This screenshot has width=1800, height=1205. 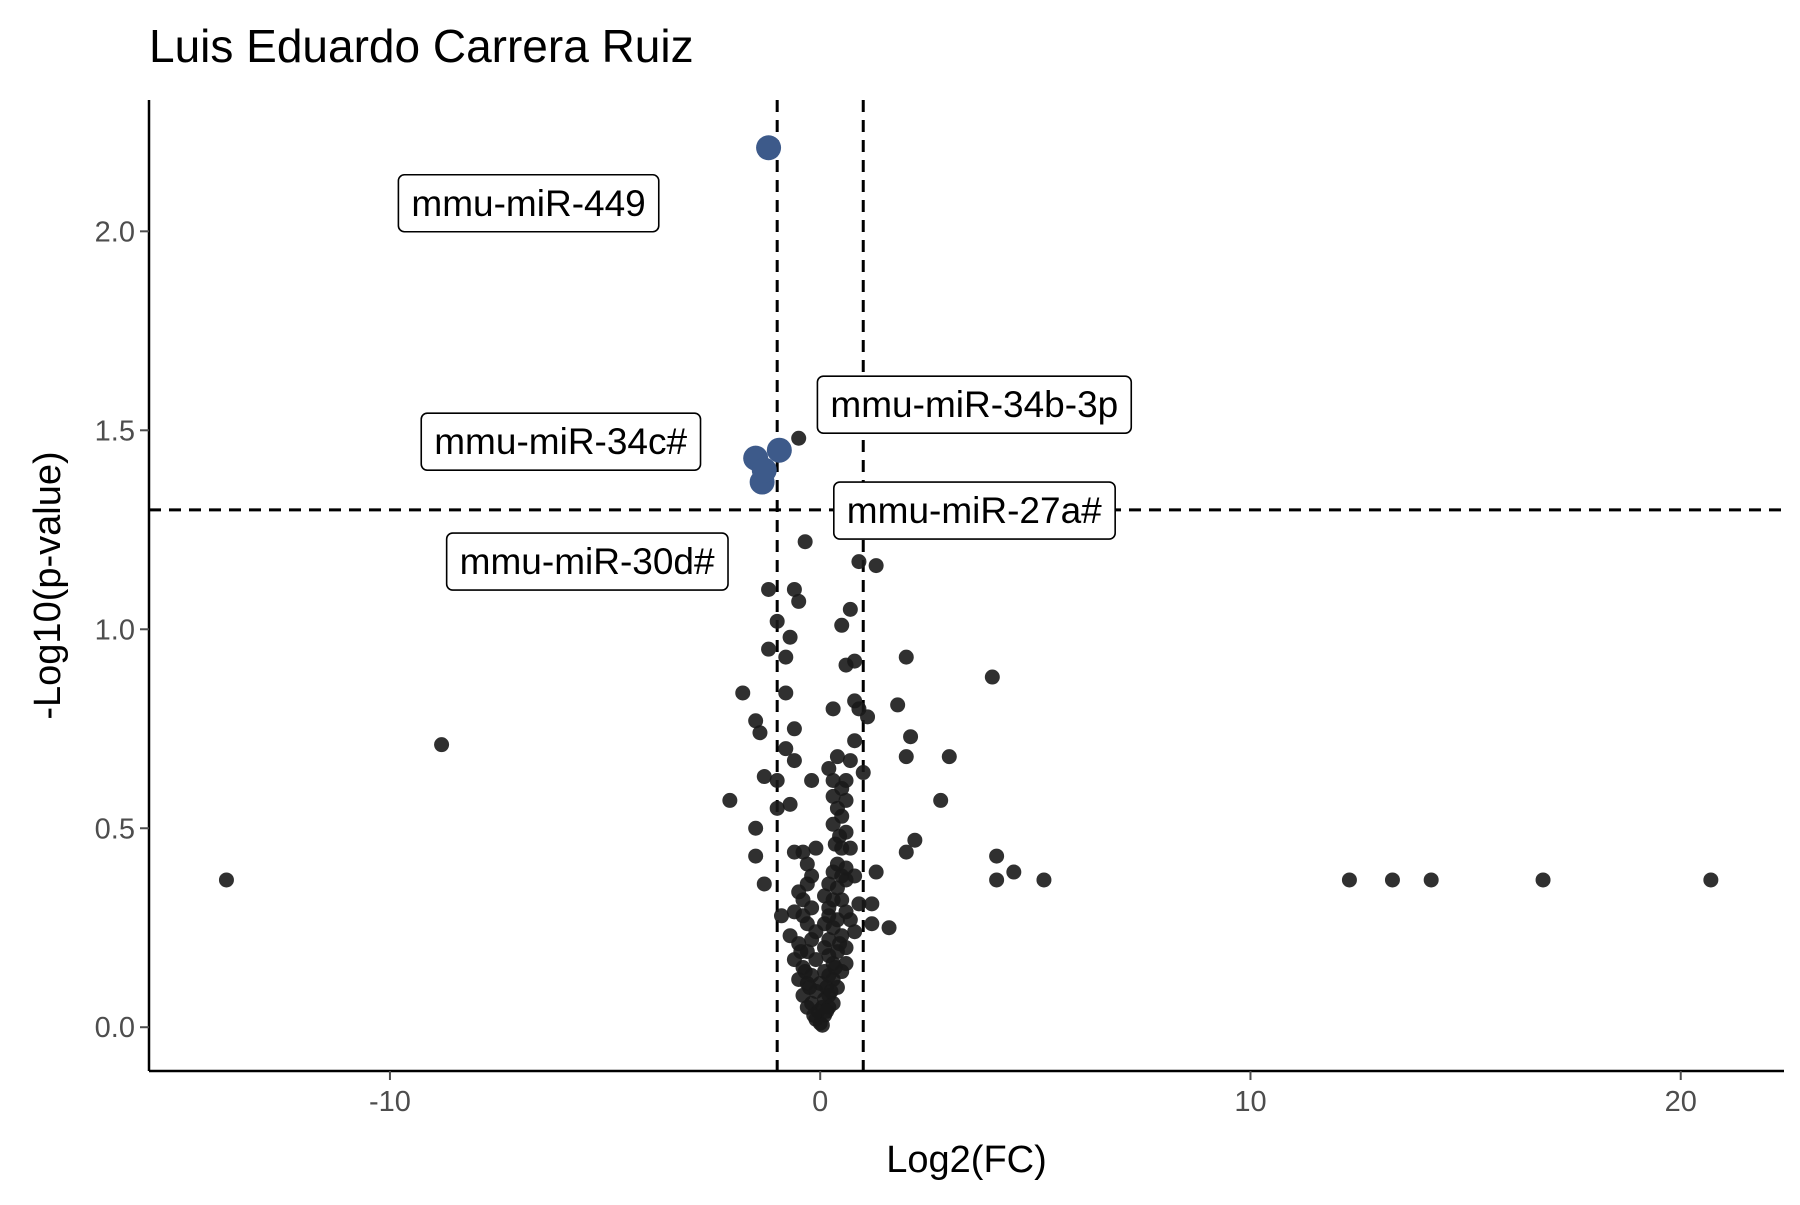 I want to click on point-label-text: mmu-miR-34c#, so click(x=560, y=441).